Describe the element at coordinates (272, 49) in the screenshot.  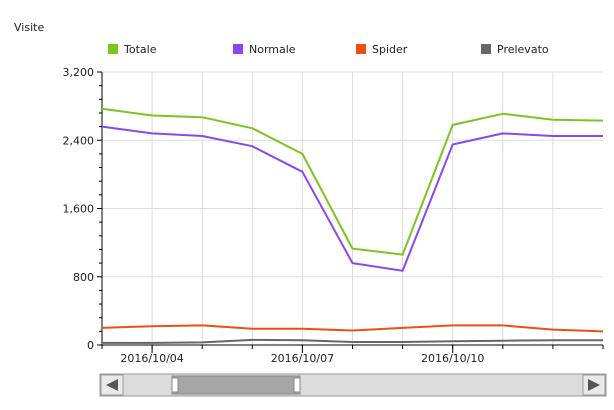
I see `legend-label-normale: Normale` at that location.